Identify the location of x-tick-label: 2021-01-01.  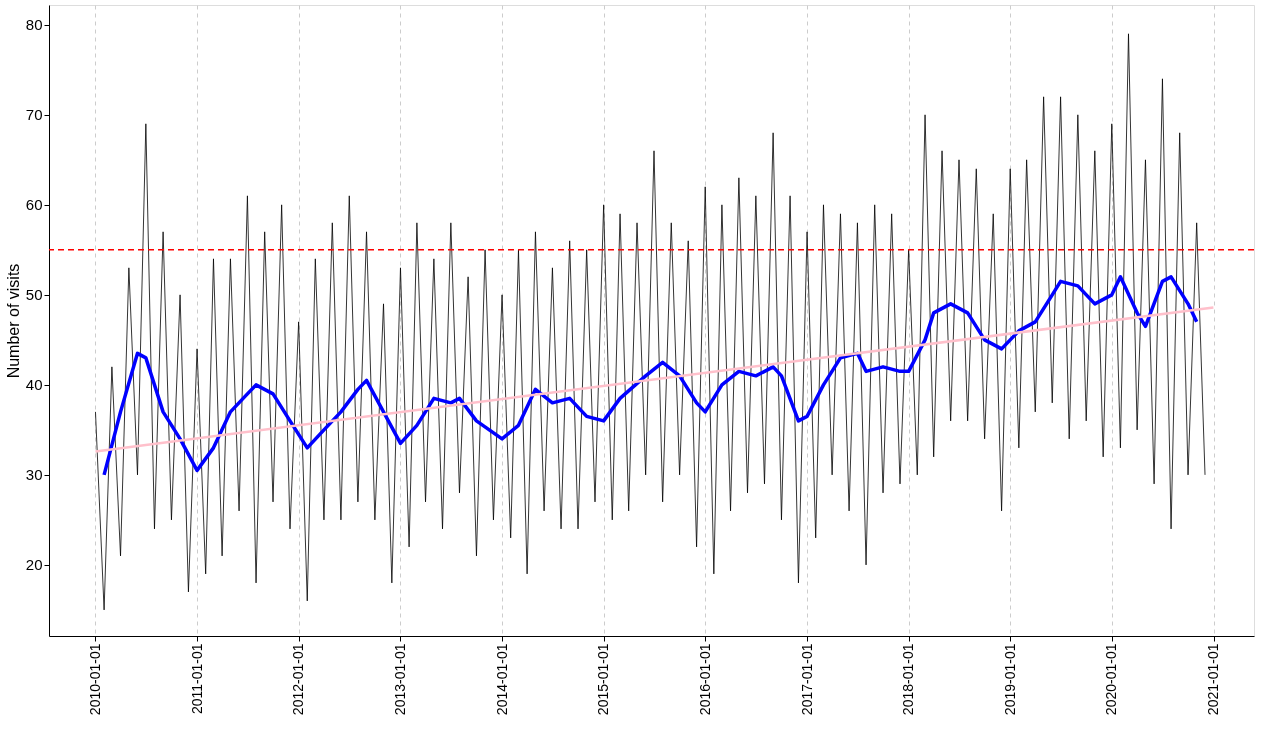
(1213, 679).